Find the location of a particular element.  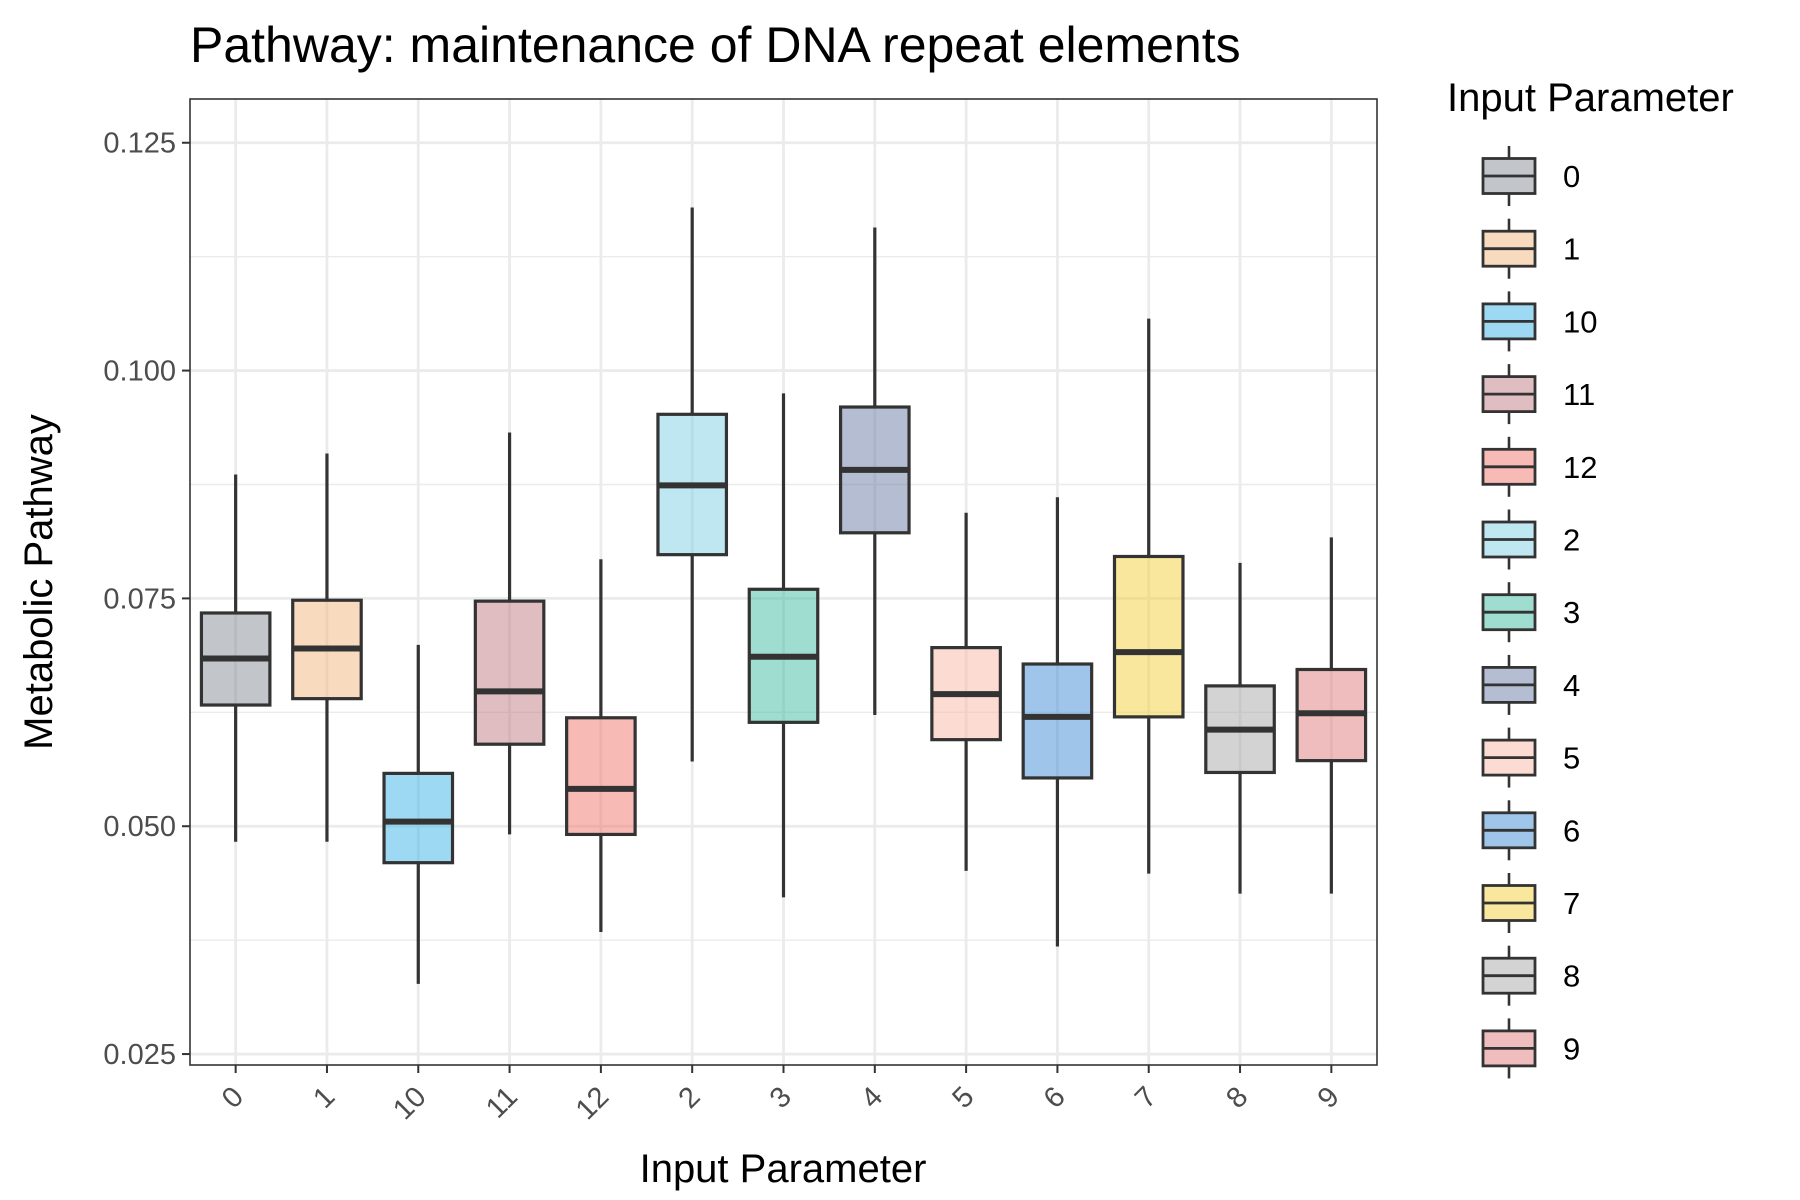

legend-item-7: 7 is located at coordinates (1530, 903).